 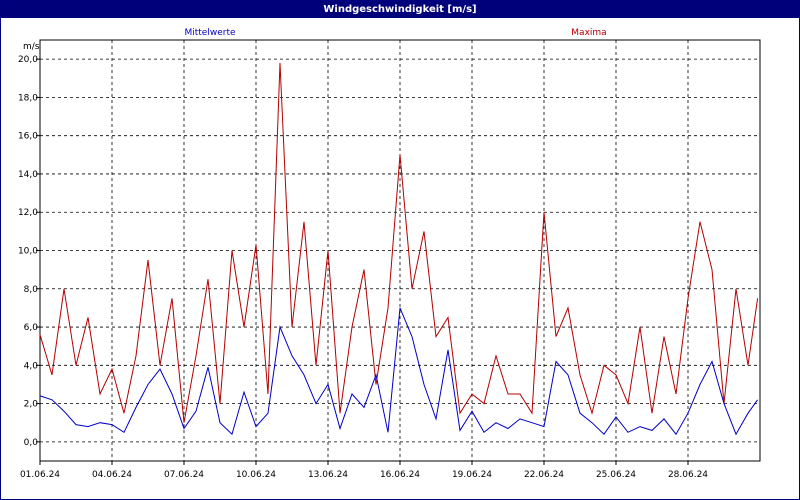 What do you see at coordinates (472, 475) in the screenshot?
I see `x-tick-label: 19.06.24` at bounding box center [472, 475].